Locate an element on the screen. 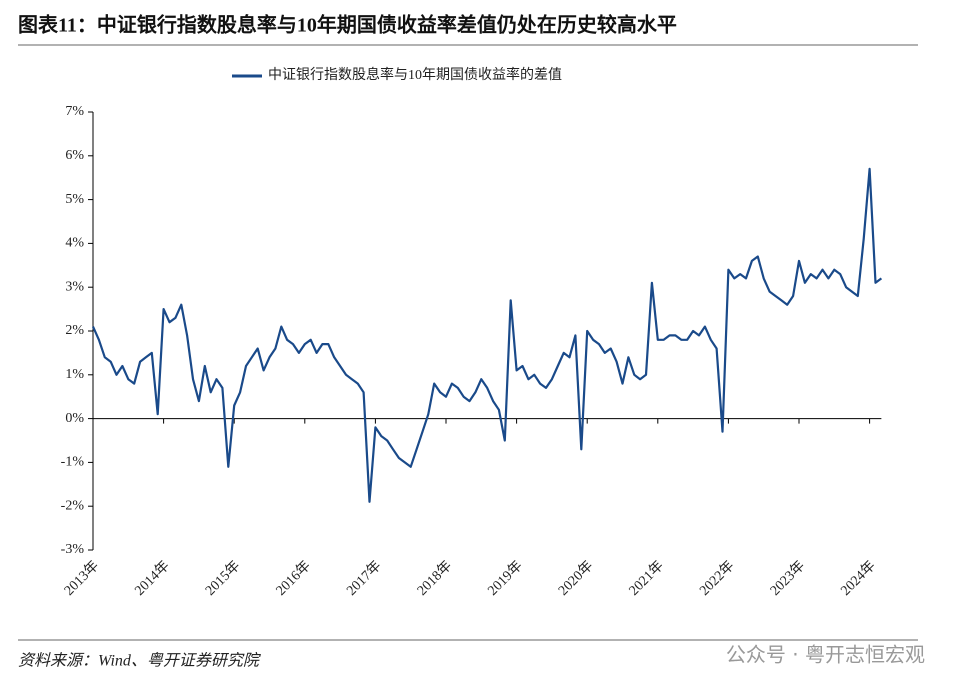 This screenshot has width=960, height=692. x-tick-label: 2016年 is located at coordinates (293, 578).